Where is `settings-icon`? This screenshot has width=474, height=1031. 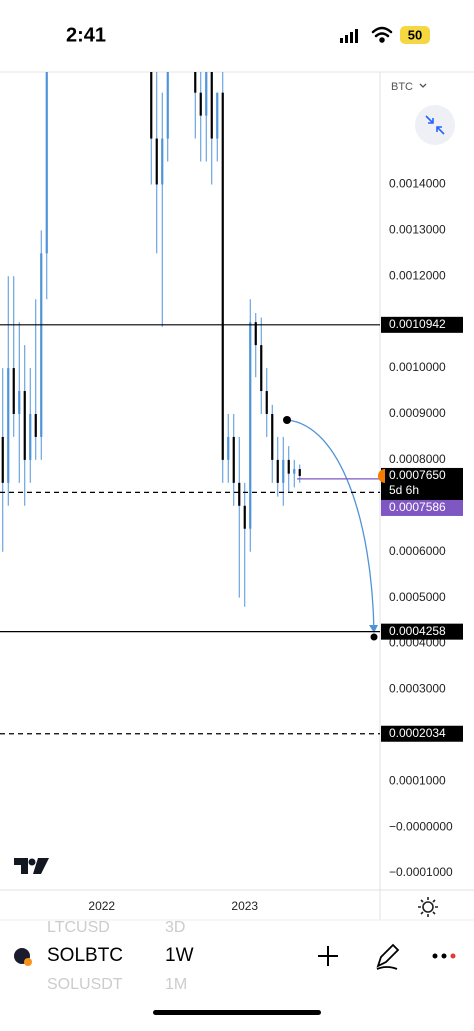
settings-icon is located at coordinates (428, 907).